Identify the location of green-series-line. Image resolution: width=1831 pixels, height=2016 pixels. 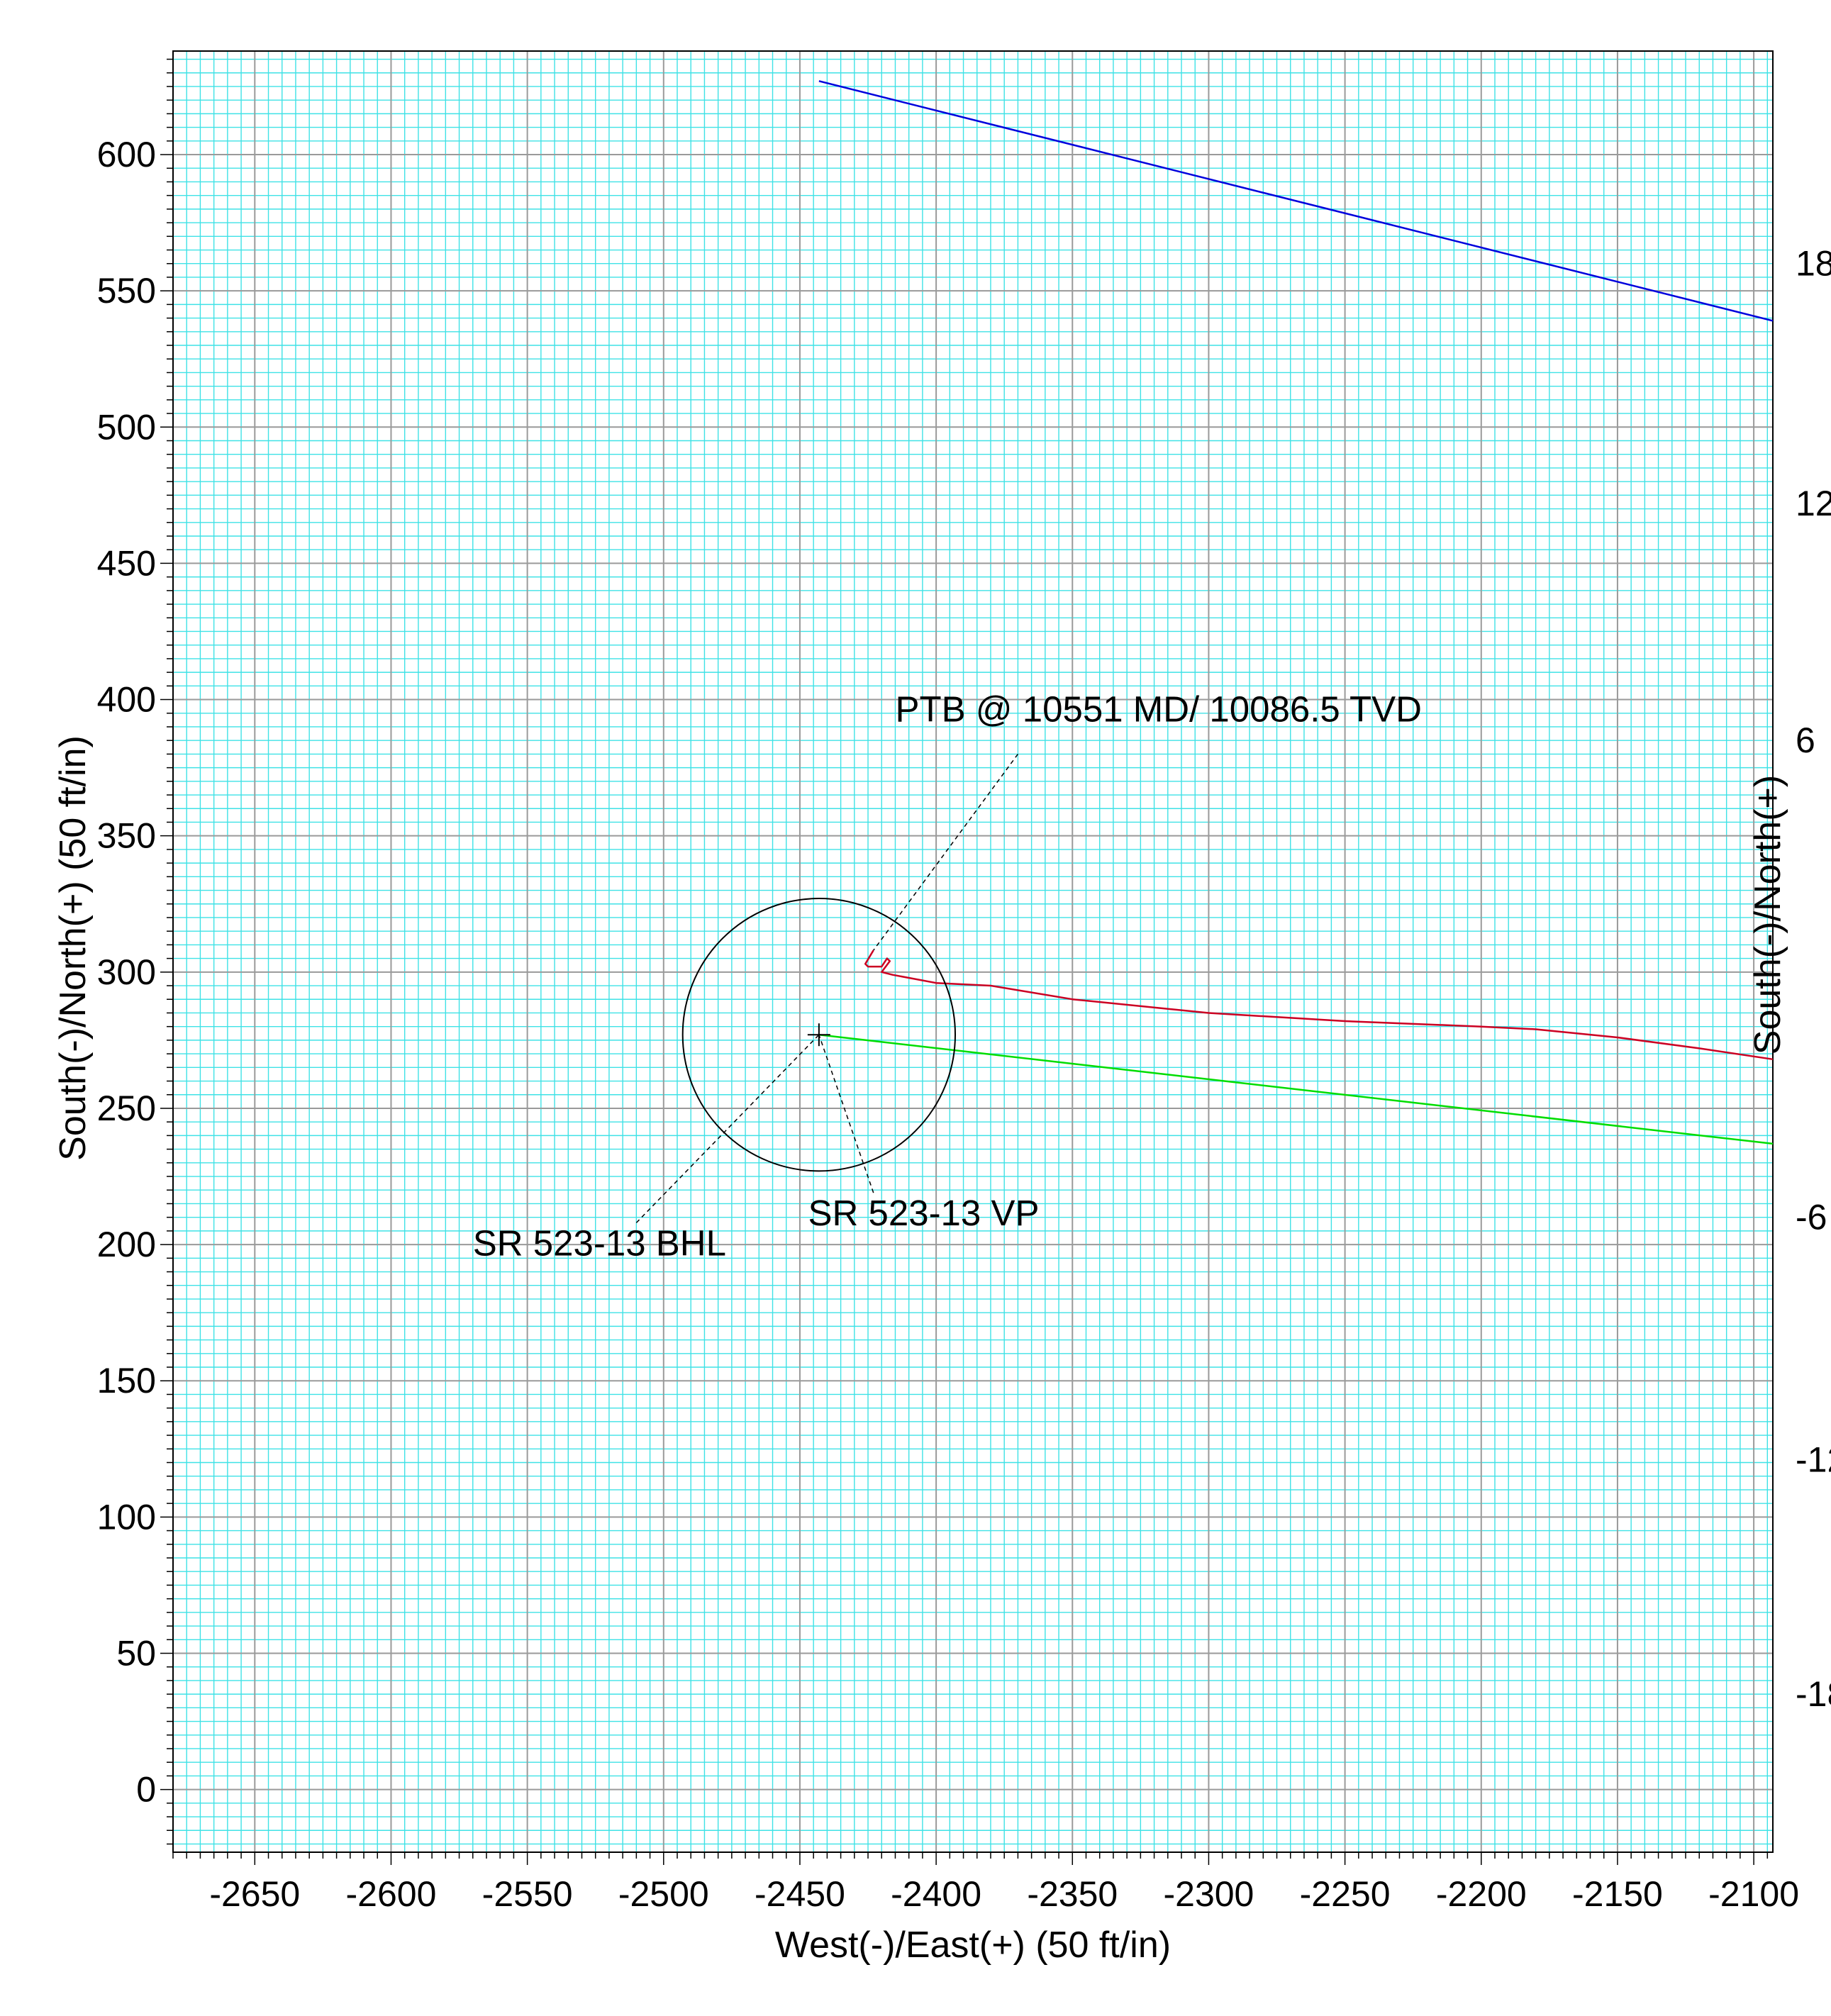
(1296, 1089).